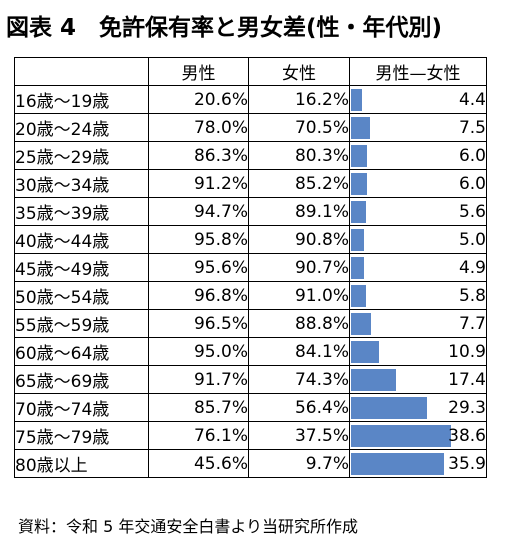  What do you see at coordinates (299, 267) in the screenshot?
I see `female-rate-cell: 90.7%` at bounding box center [299, 267].